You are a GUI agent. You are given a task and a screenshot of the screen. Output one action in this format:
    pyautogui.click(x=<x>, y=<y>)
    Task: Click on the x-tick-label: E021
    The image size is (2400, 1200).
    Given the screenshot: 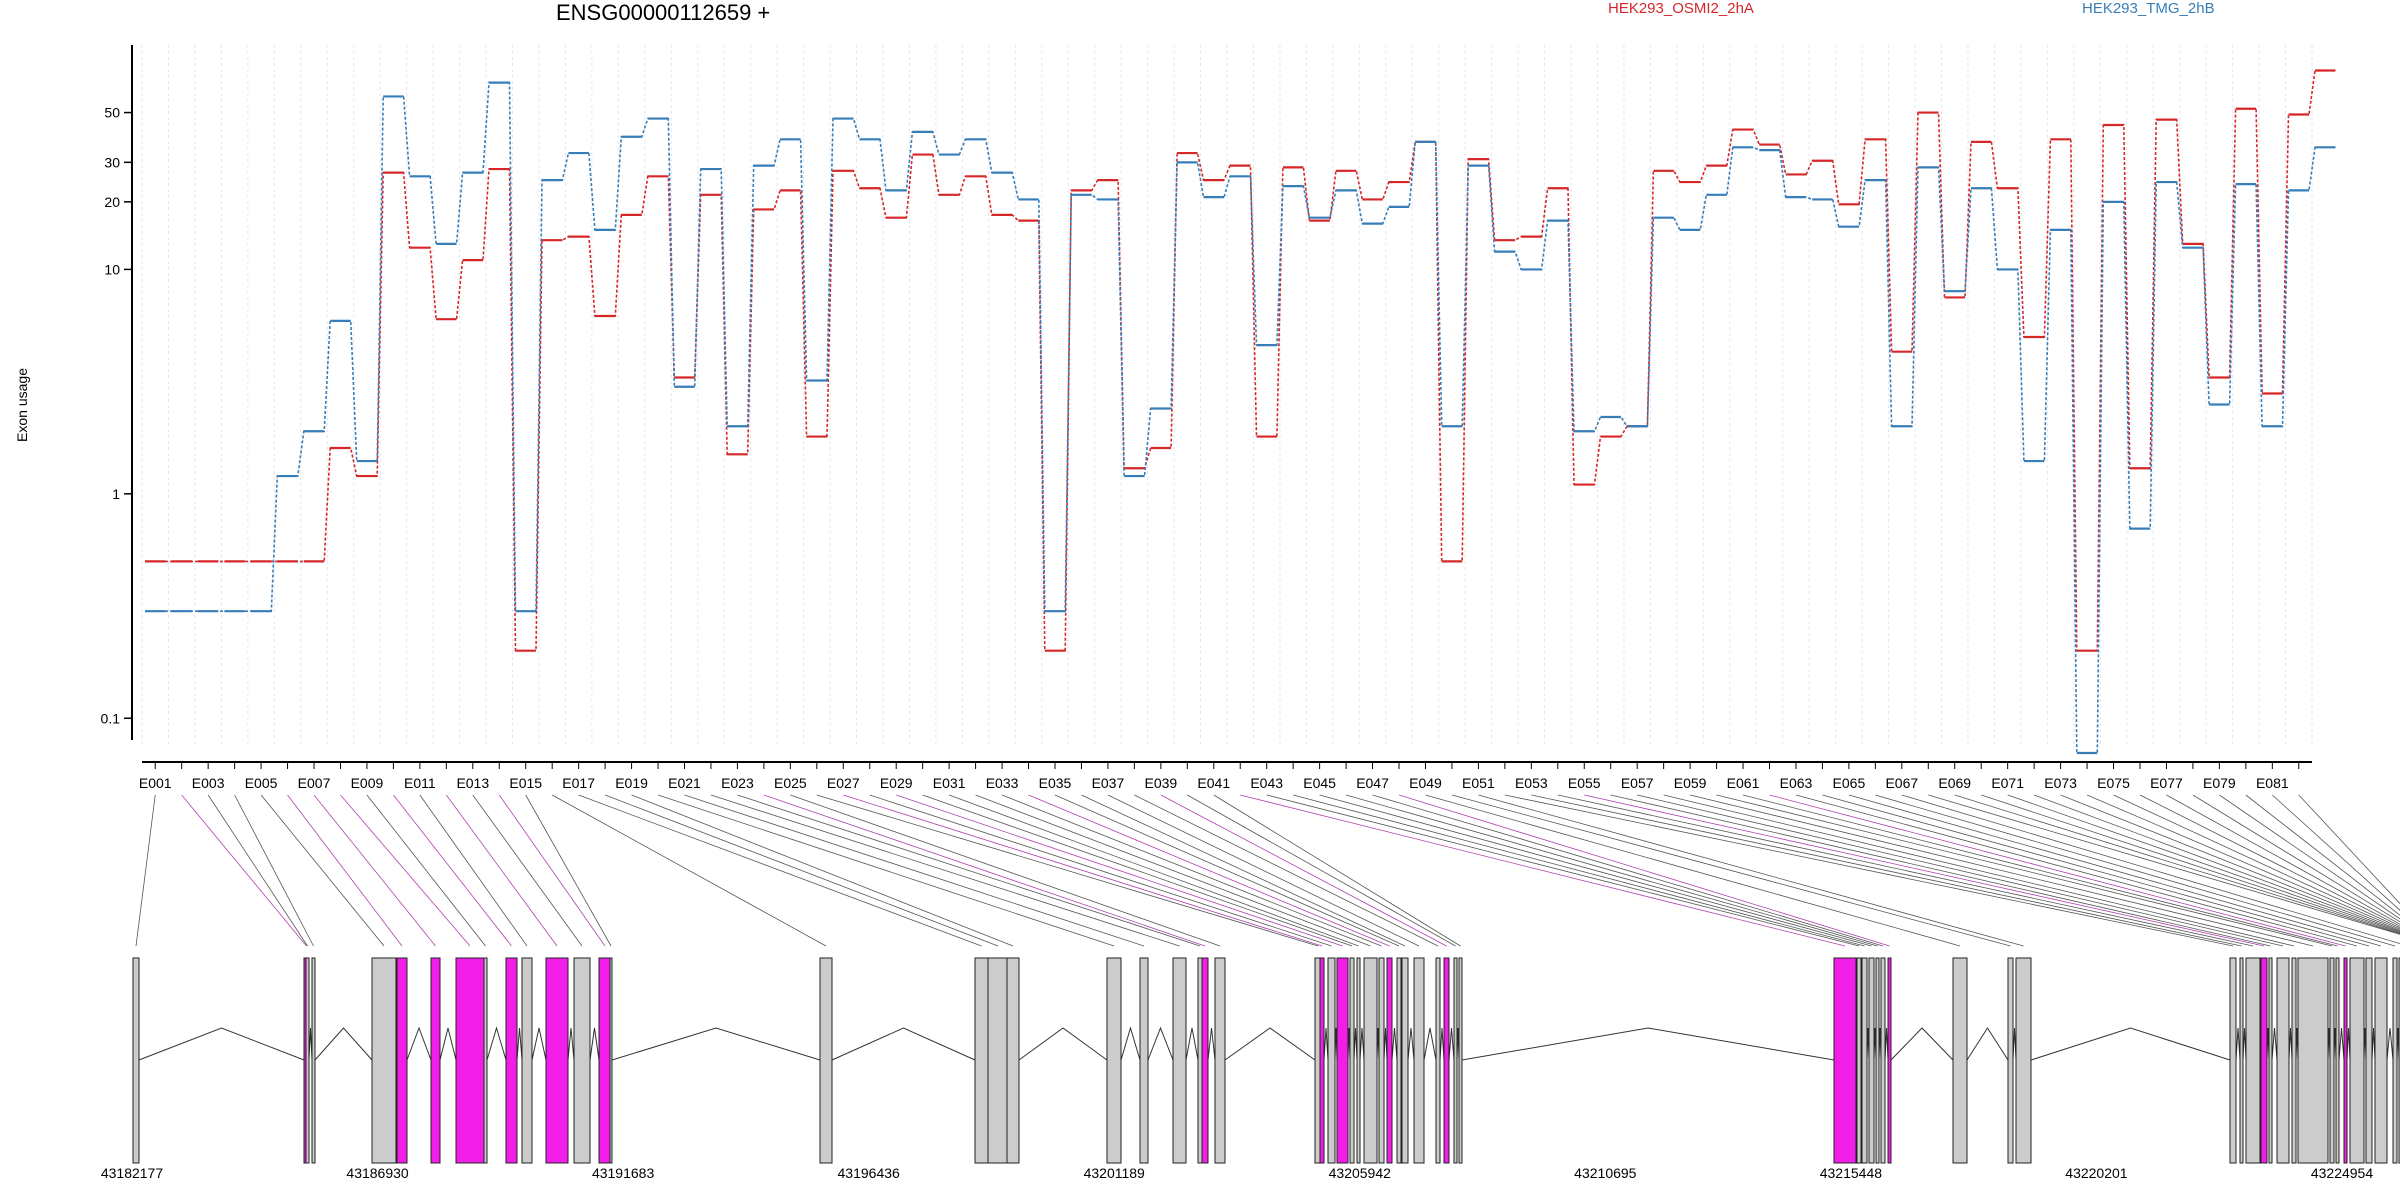 What is the action you would take?
    pyautogui.click(x=684, y=783)
    